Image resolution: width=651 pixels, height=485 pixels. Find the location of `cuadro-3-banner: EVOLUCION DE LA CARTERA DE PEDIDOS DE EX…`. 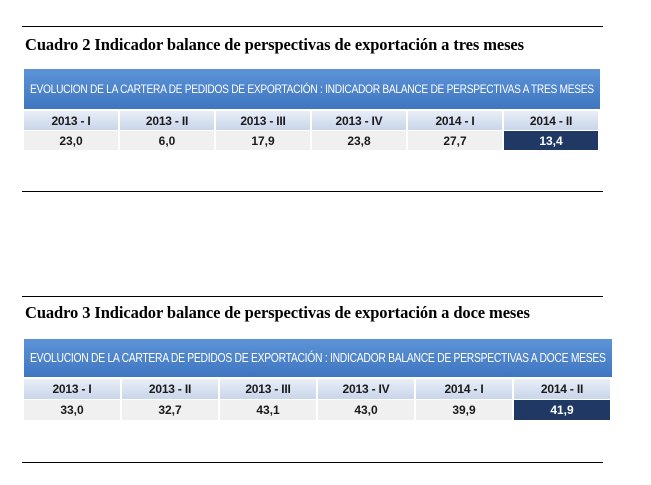

cuadro-3-banner: EVOLUCION DE LA CARTERA DE PEDIDOS DE EX… is located at coordinates (318, 358).